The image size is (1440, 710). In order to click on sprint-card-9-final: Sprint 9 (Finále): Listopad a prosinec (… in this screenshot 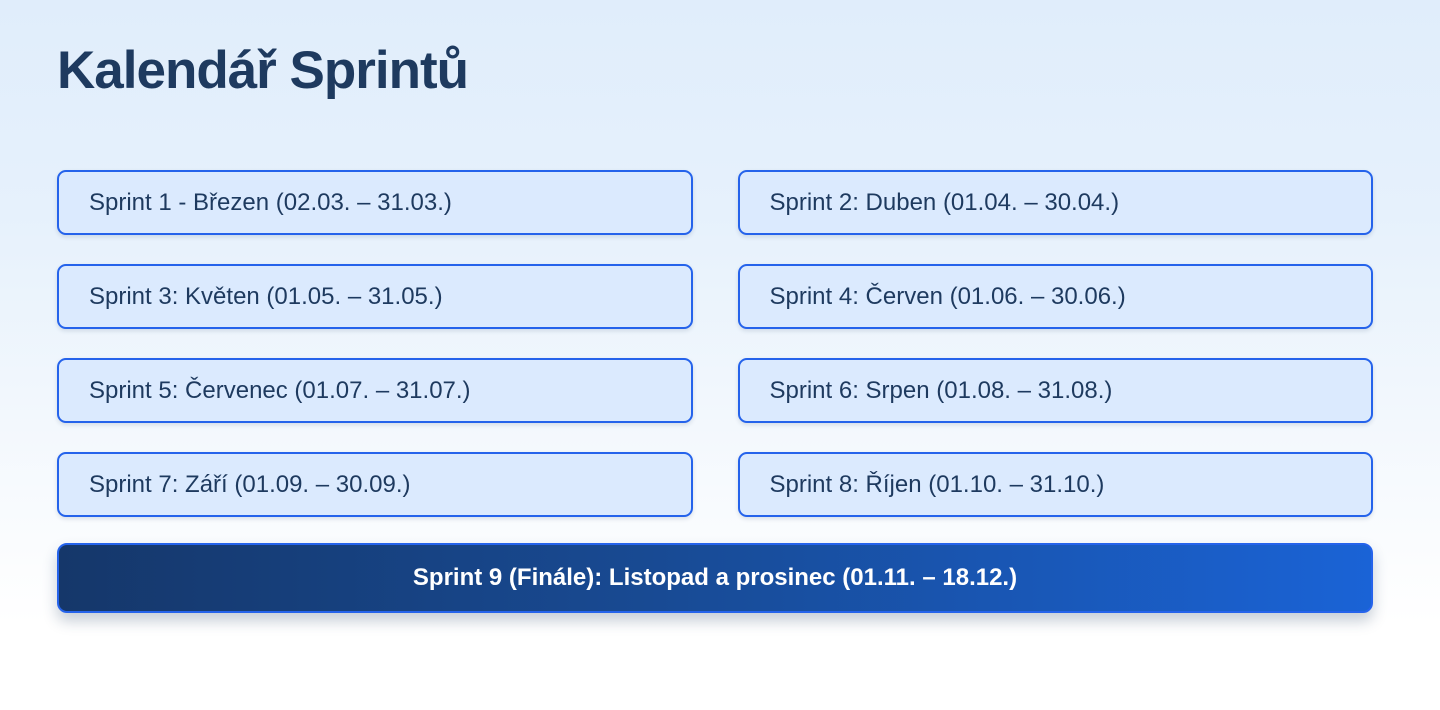, I will do `click(715, 578)`.